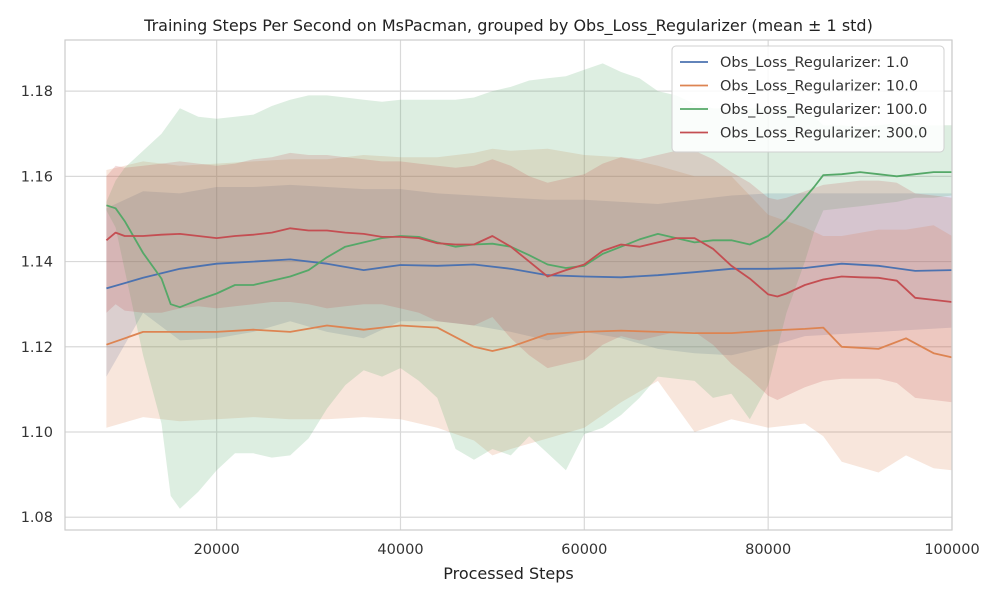 The height and width of the screenshot is (600, 1000). What do you see at coordinates (37, 177) in the screenshot?
I see `y-tick-label: 1.16` at bounding box center [37, 177].